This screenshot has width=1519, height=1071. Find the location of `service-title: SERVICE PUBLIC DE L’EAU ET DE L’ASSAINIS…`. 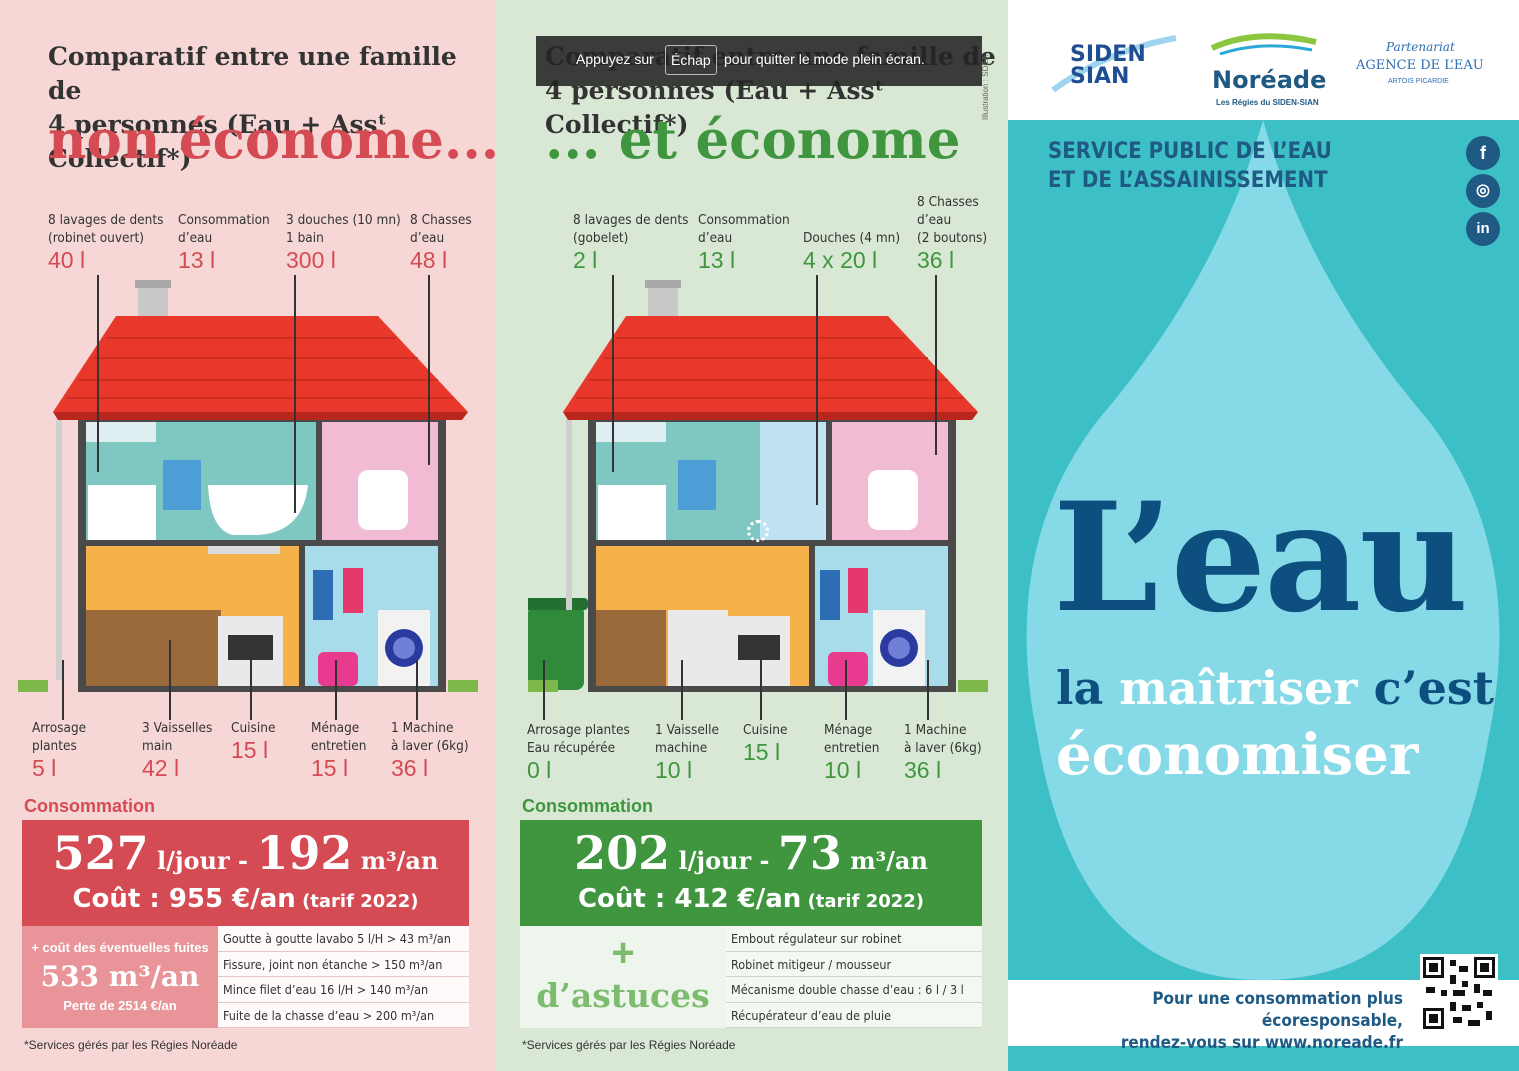

service-title: SERVICE PUBLIC DE L’EAU ET DE L’ASSAINIS… is located at coordinates (1190, 166).